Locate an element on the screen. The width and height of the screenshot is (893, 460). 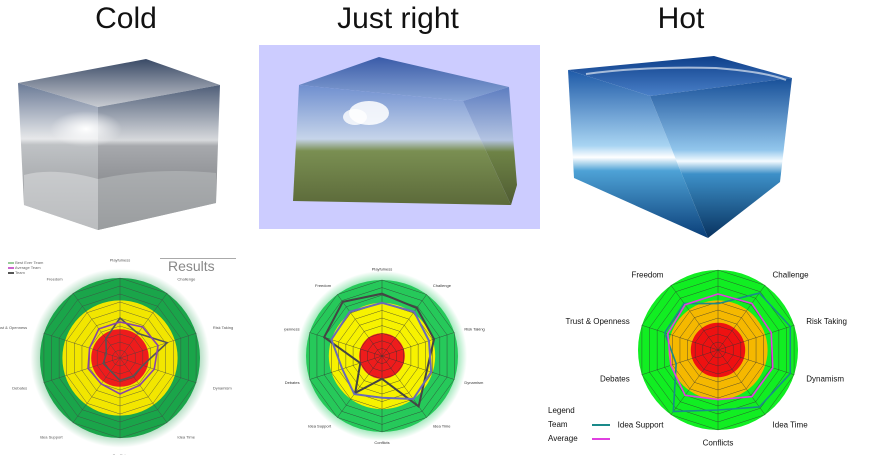
cold-results-header: Results is located at coordinates (191, 266).